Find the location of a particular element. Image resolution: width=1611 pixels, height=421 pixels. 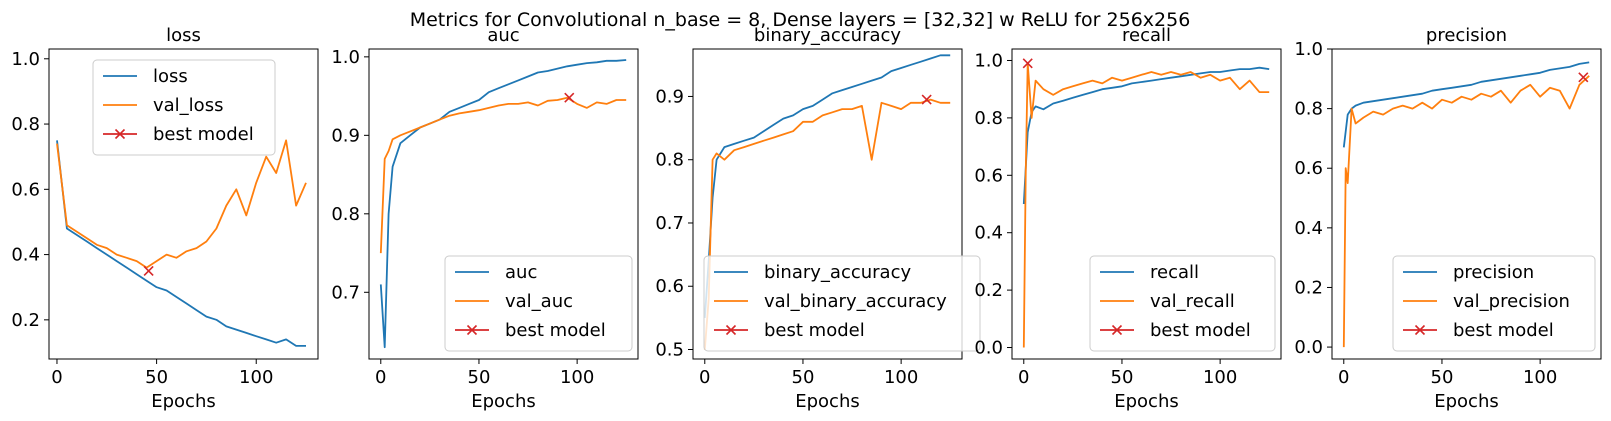

series-line-val-recall is located at coordinates (1146, 205).